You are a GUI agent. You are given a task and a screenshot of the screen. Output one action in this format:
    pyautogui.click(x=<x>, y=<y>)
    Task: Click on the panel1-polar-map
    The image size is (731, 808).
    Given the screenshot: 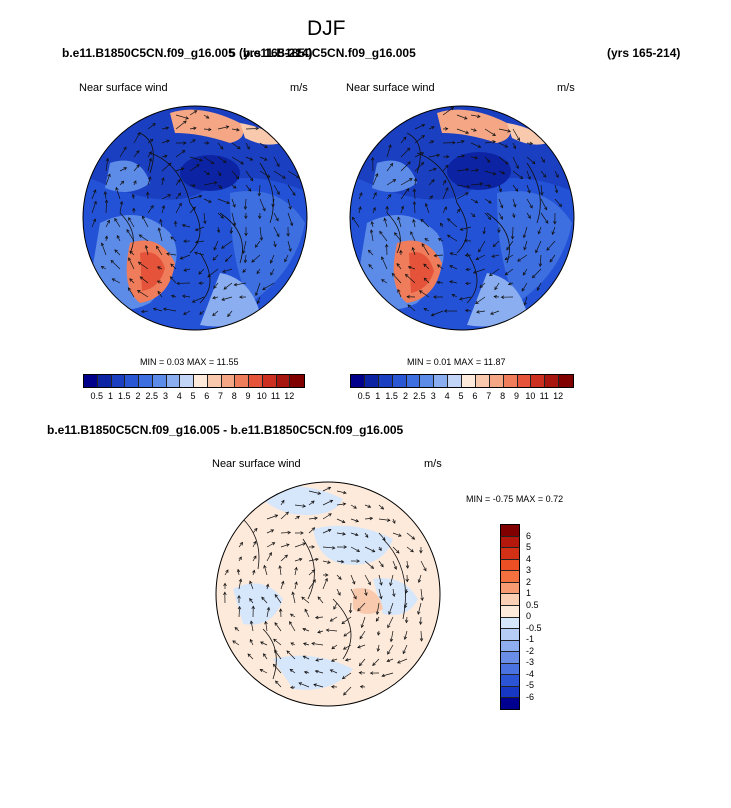 What is the action you would take?
    pyautogui.click(x=195, y=218)
    